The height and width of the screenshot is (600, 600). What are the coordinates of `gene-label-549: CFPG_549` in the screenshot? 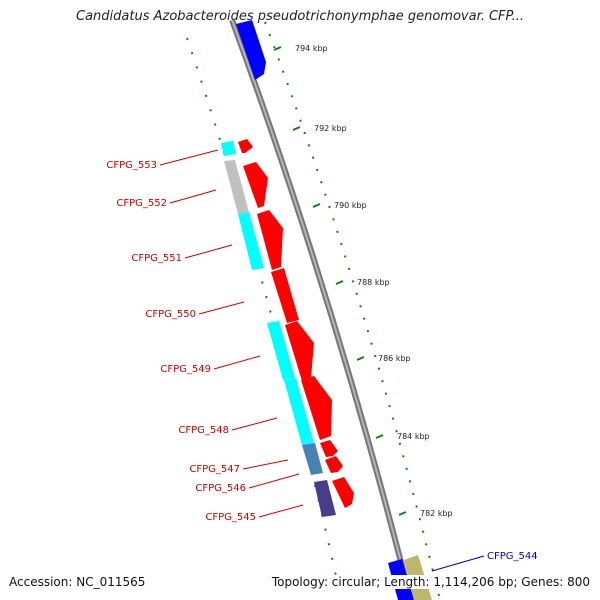 It's located at (185, 369).